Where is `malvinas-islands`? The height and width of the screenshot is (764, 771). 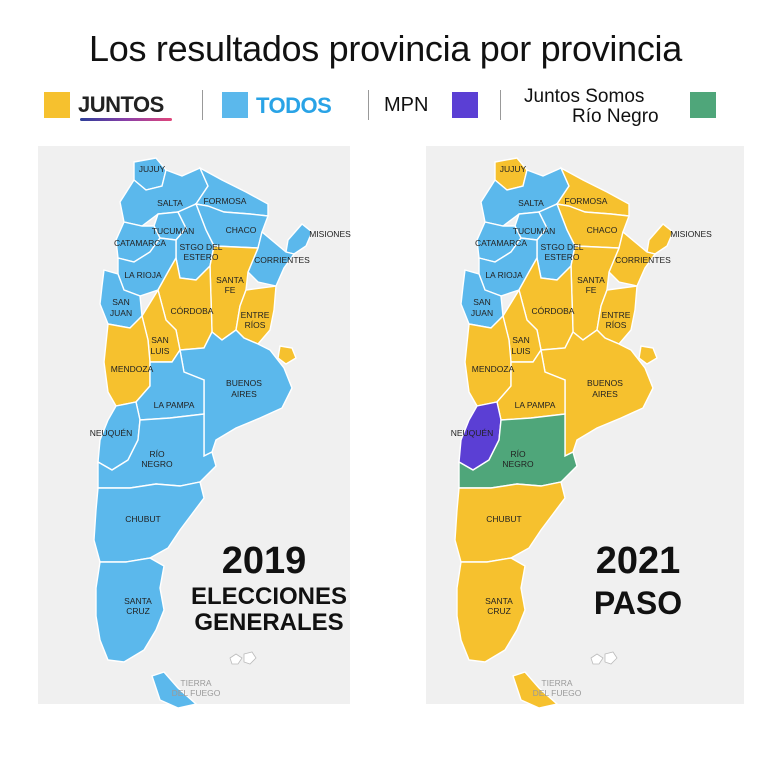
malvinas-islands is located at coordinates (423, 658).